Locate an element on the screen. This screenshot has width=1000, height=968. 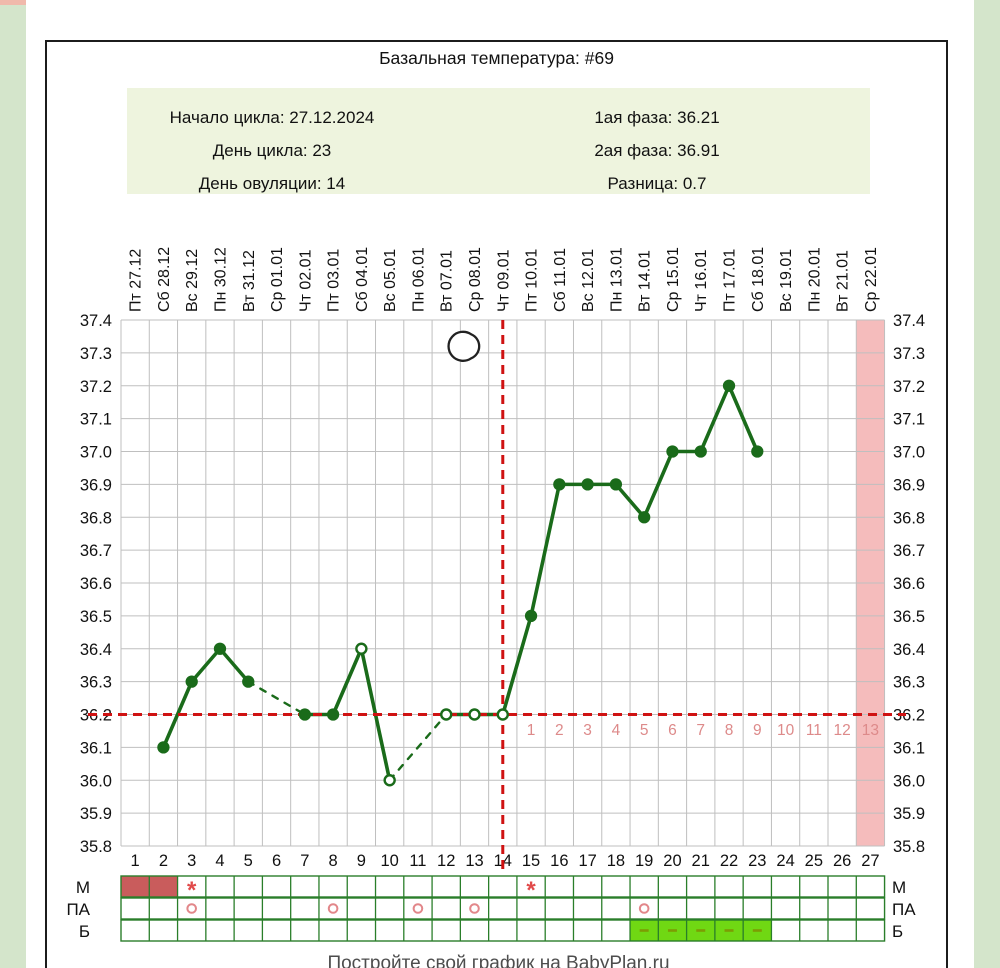
day-number: 18 is located at coordinates (616, 861).